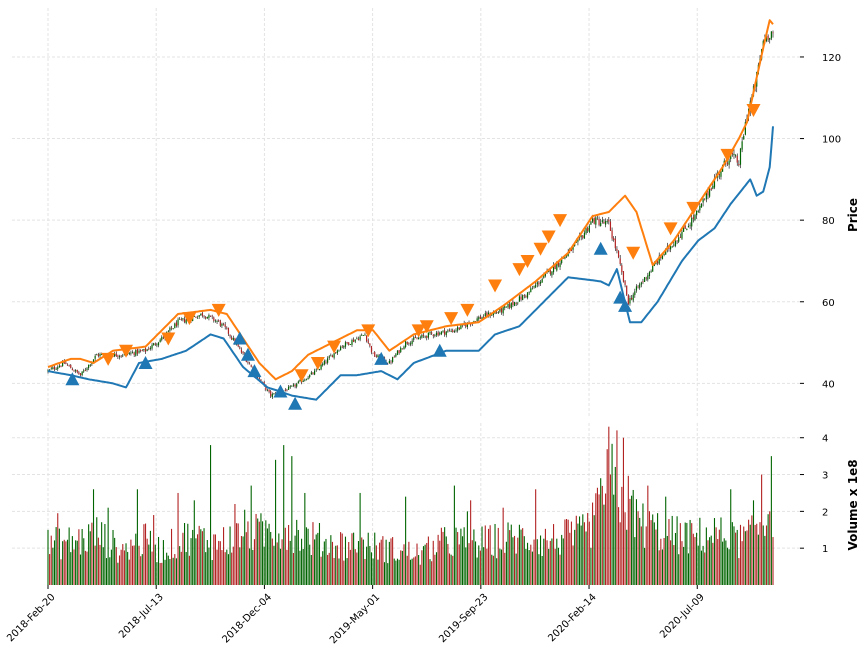  What do you see at coordinates (853, 215) in the screenshot?
I see `price-axis-title: Price` at bounding box center [853, 215].